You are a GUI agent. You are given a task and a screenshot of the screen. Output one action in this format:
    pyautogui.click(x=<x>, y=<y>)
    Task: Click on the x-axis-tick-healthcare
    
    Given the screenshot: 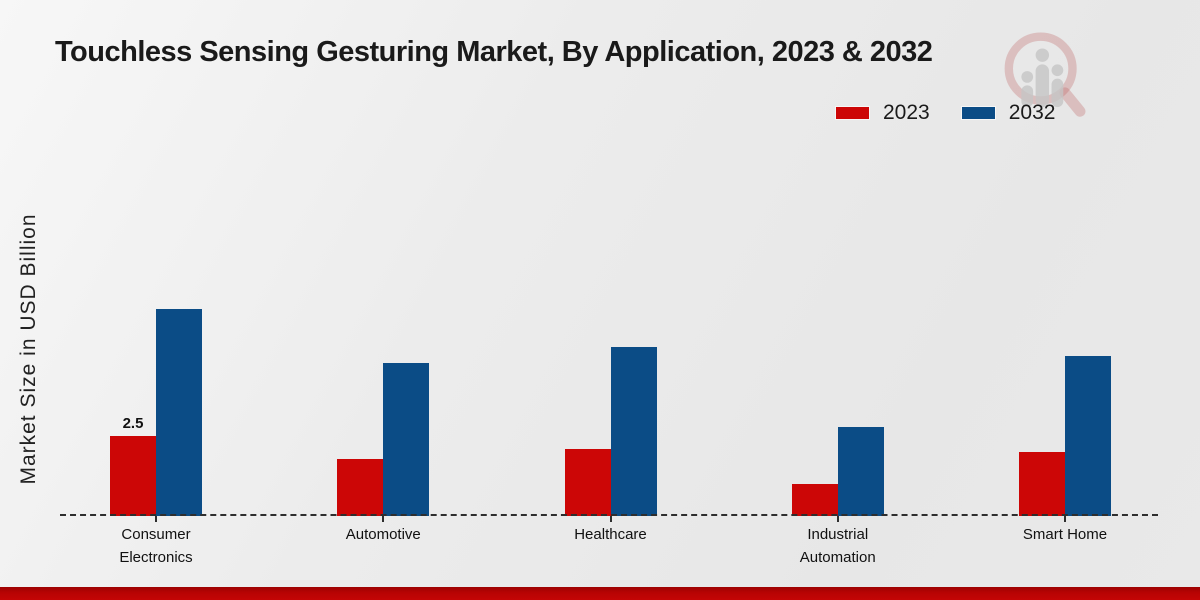 What is the action you would take?
    pyautogui.click(x=610, y=519)
    